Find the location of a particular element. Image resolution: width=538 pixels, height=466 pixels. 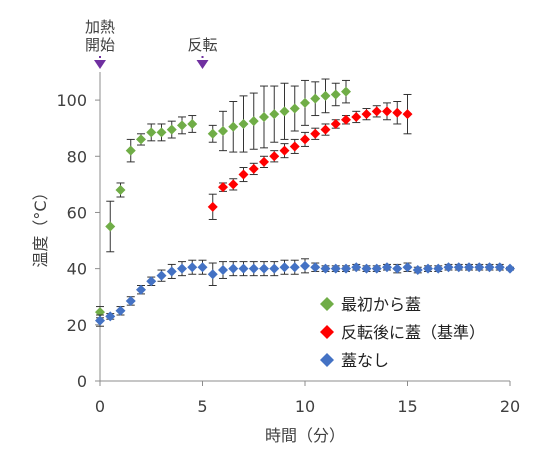

x-tick-label: 15 is located at coordinates (407, 406).